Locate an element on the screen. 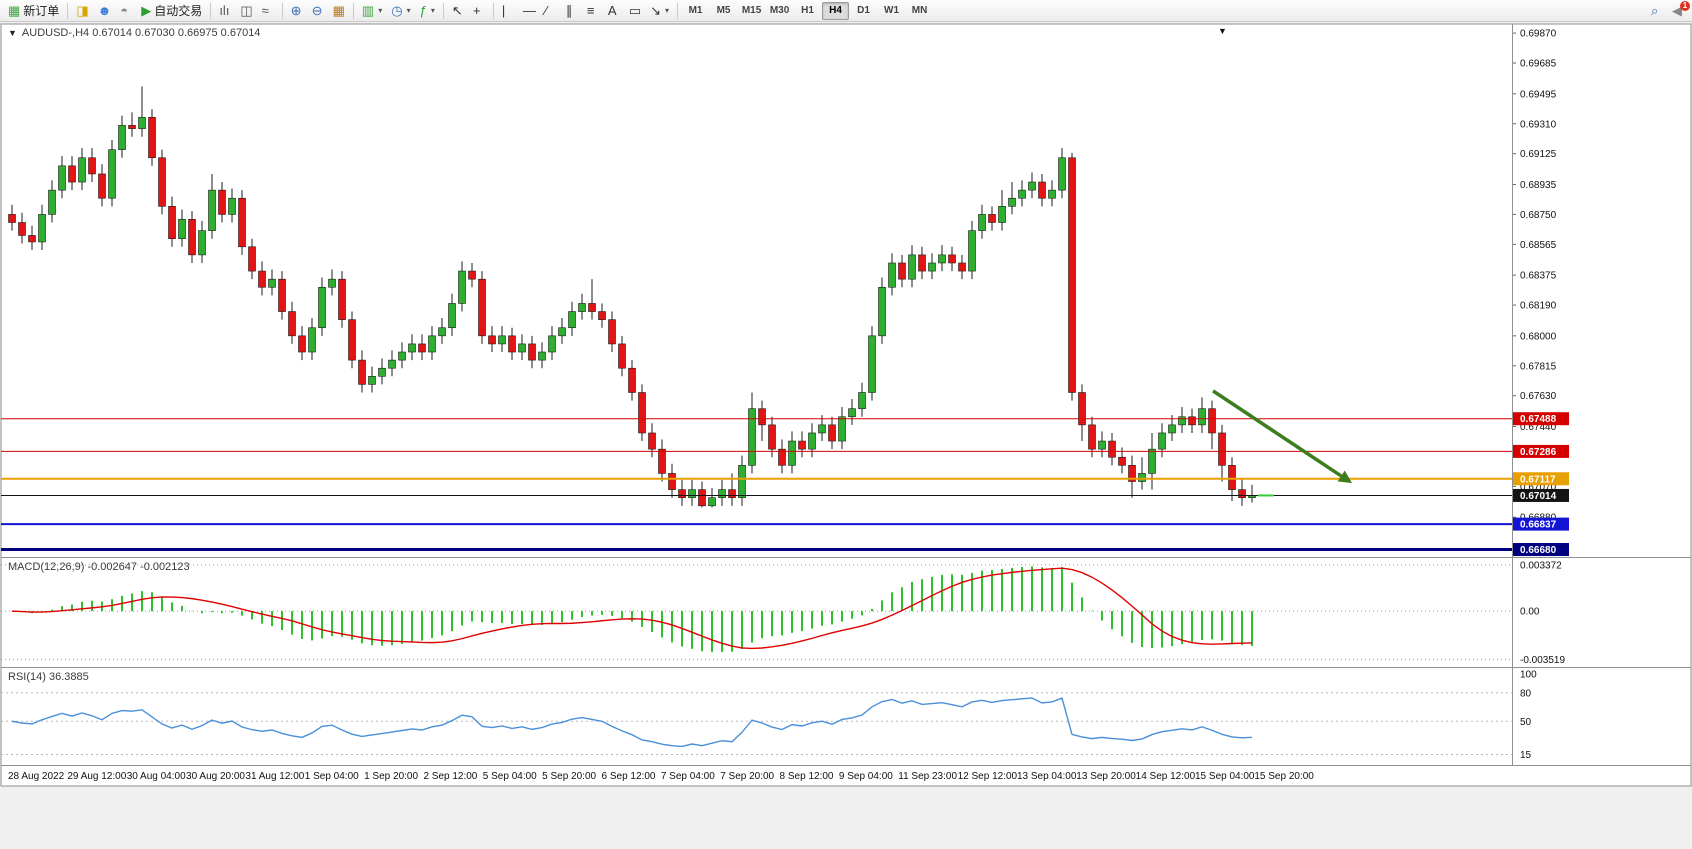 This screenshot has height=849, width=1692. candlestick-icon: ◫ is located at coordinates (246, 10).